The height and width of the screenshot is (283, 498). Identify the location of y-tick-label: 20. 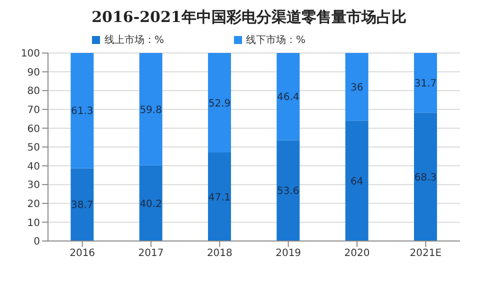
(33, 204).